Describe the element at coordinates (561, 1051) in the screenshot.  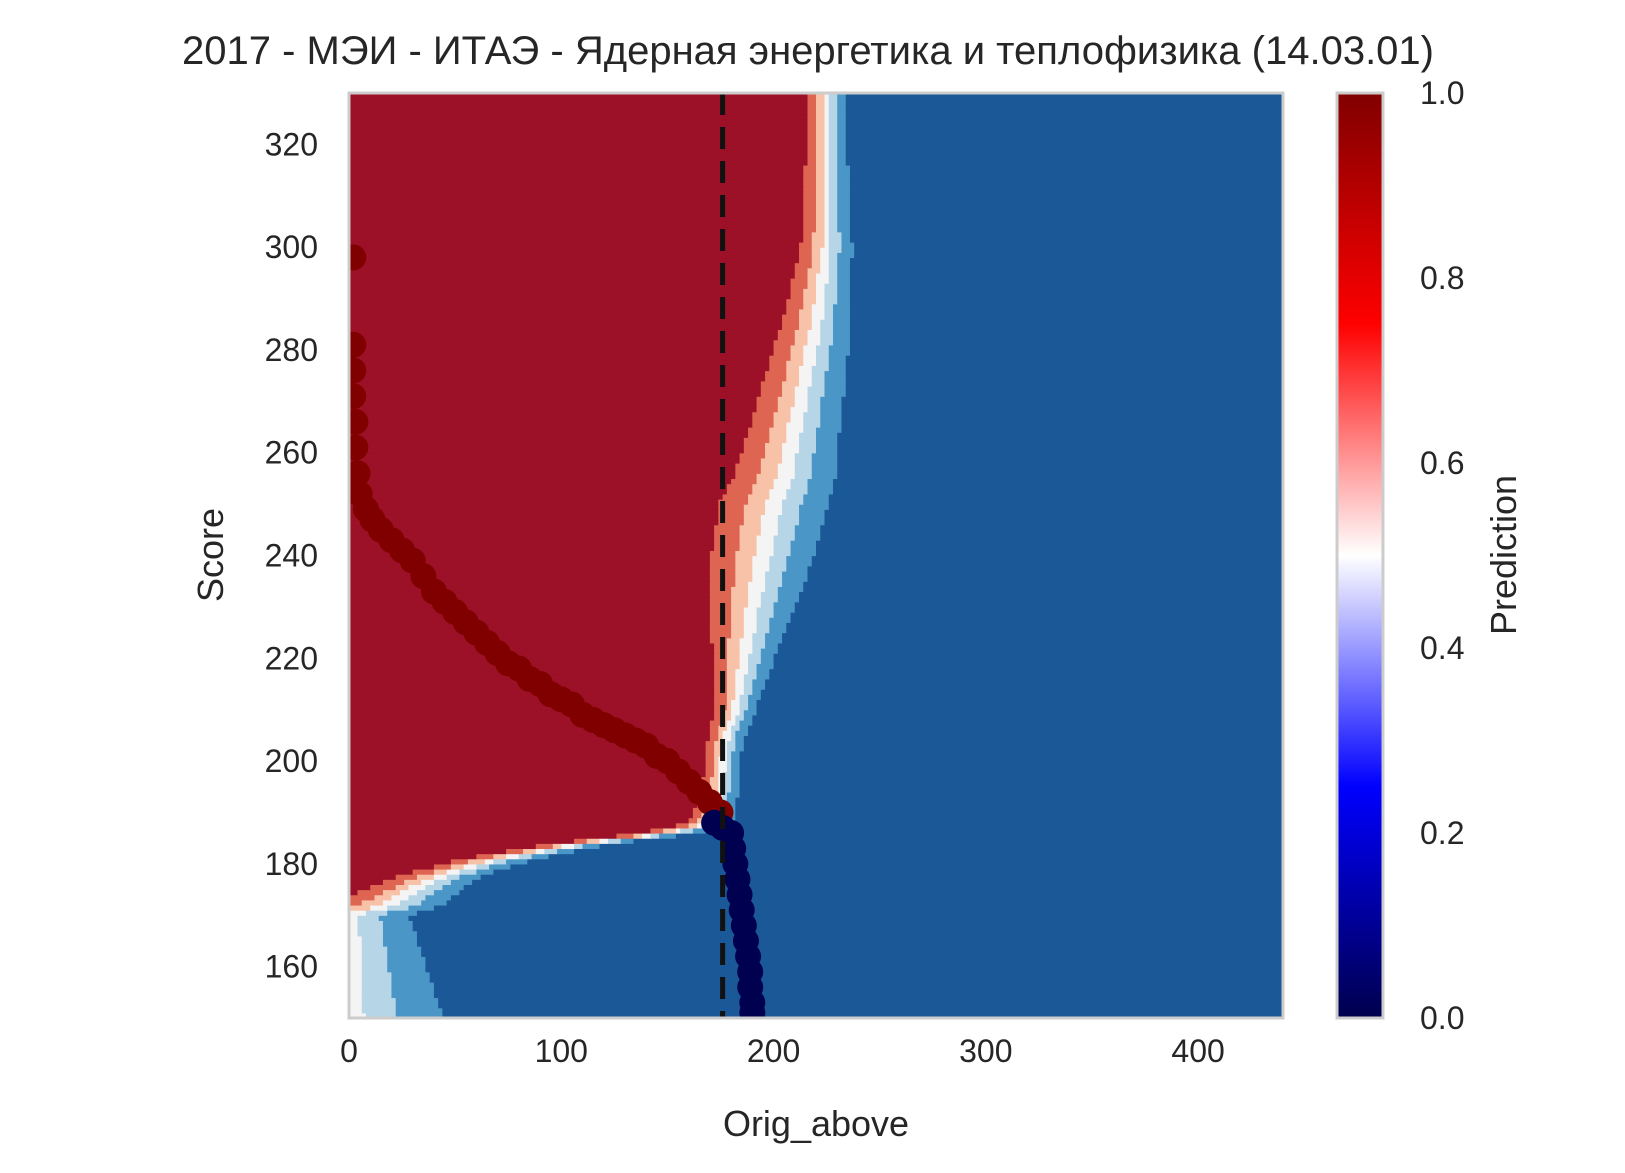
I see `x-tick-label: 100` at that location.